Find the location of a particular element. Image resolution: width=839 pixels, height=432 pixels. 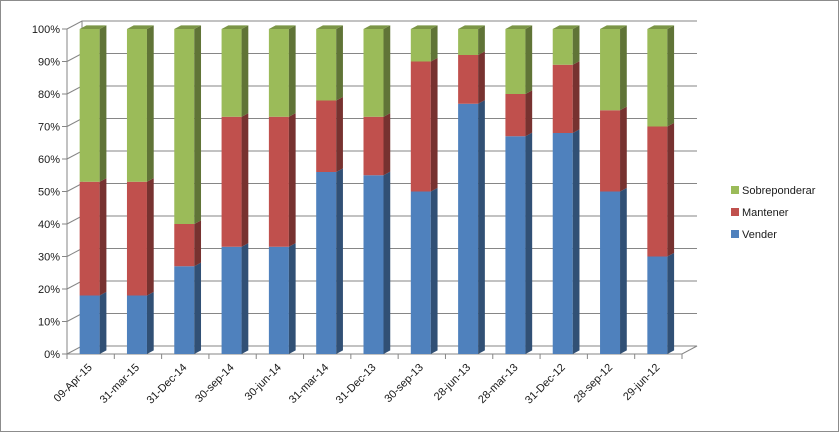

x-tick-label: 30-sep-14 is located at coordinates (215, 384).